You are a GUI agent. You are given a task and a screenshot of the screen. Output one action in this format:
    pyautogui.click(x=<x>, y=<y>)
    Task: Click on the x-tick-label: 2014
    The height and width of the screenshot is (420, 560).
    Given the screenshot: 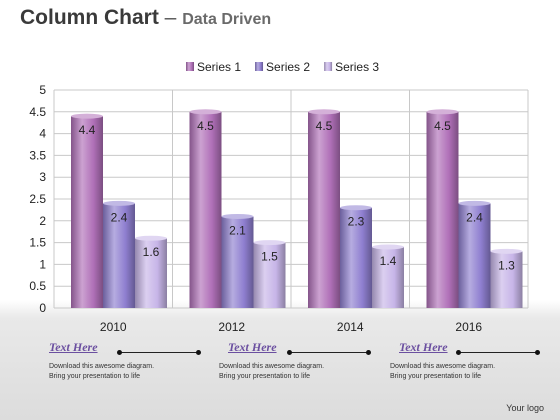 What is the action you would take?
    pyautogui.click(x=350, y=327)
    